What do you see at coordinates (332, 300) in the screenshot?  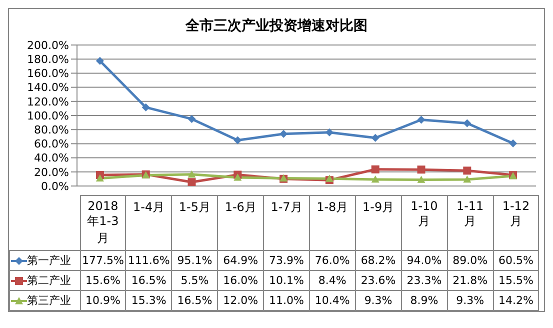 I see `data-label: 10.4%` at bounding box center [332, 300].